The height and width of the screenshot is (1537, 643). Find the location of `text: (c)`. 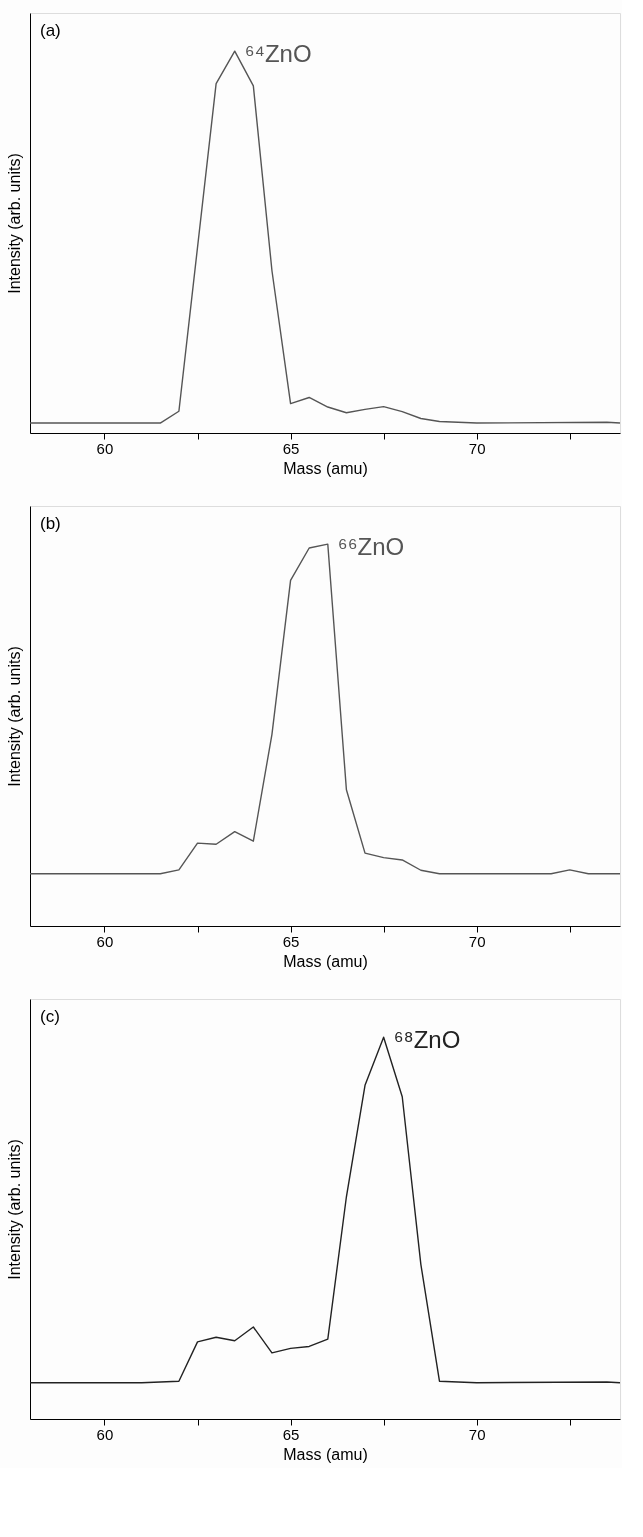

text: (c) is located at coordinates (50, 1016).